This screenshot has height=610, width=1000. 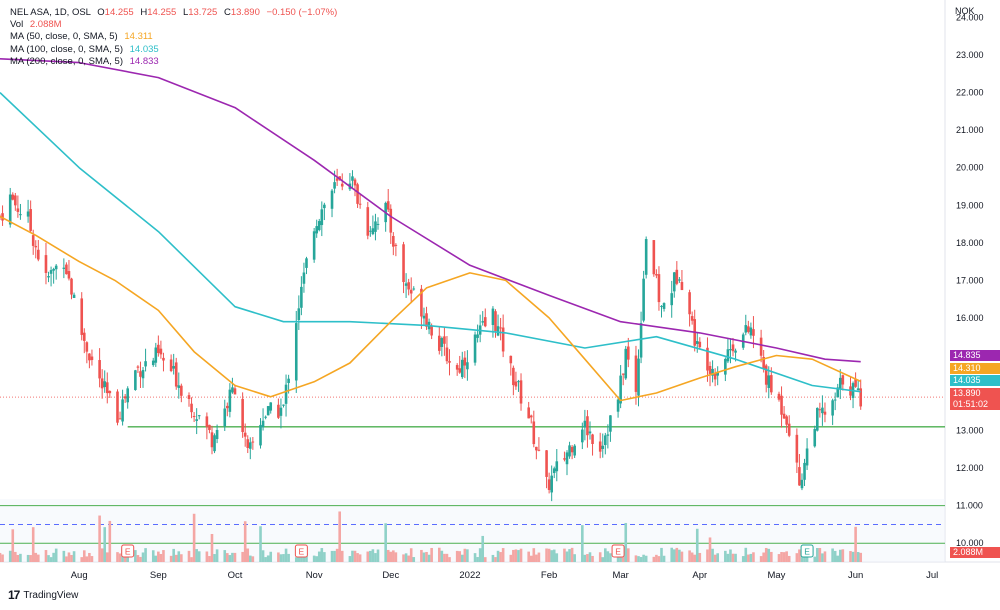 I want to click on low-key: L, so click(x=185, y=12).